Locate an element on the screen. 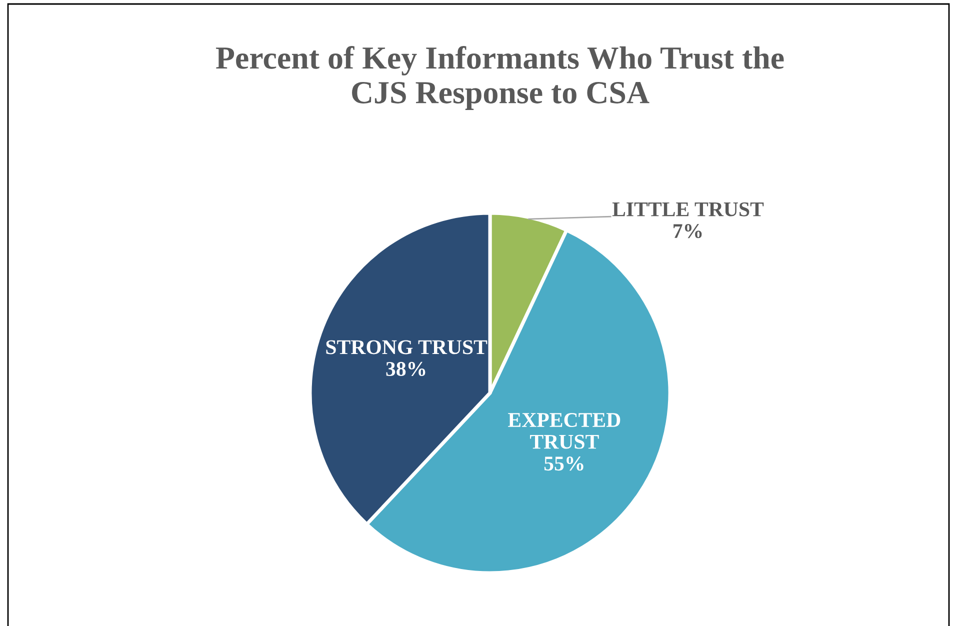  data-label: 38% is located at coordinates (406, 369).